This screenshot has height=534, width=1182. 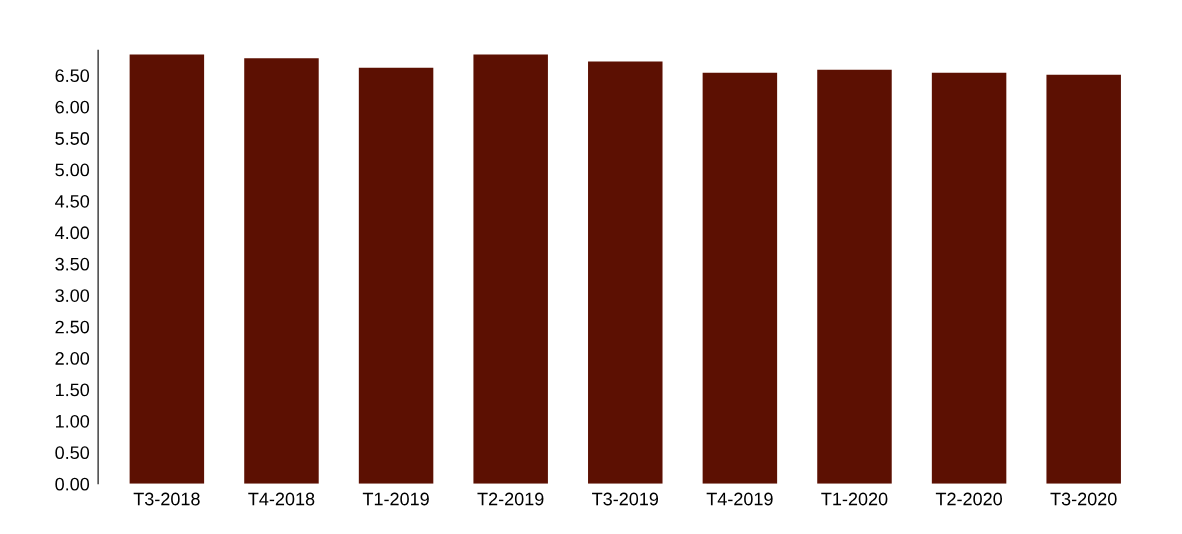 I want to click on y-tick-label: 3.00, so click(x=72, y=295).